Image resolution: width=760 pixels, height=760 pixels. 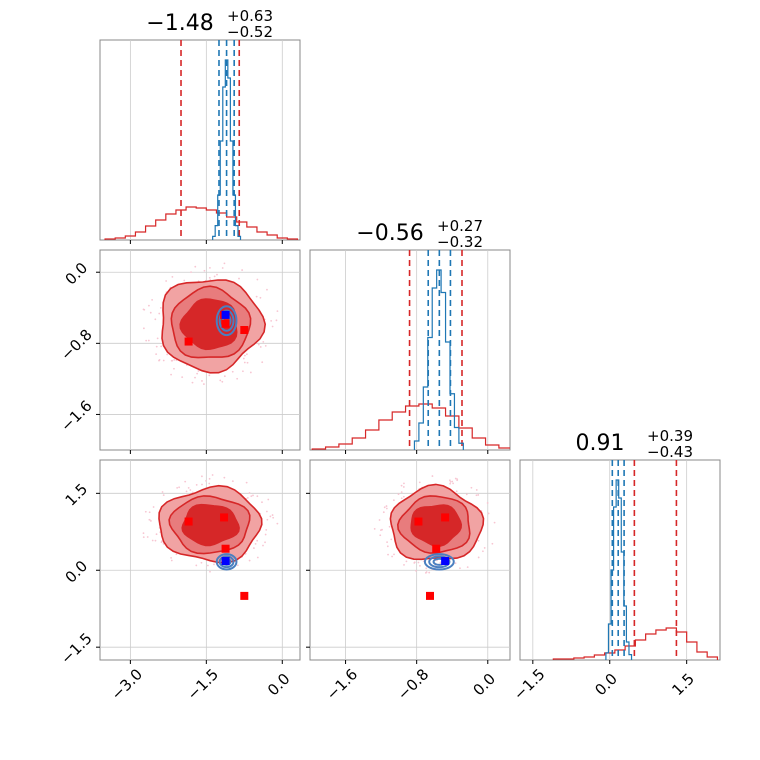 I want to click on x-tick-label: −3.0, so click(x=127, y=684).